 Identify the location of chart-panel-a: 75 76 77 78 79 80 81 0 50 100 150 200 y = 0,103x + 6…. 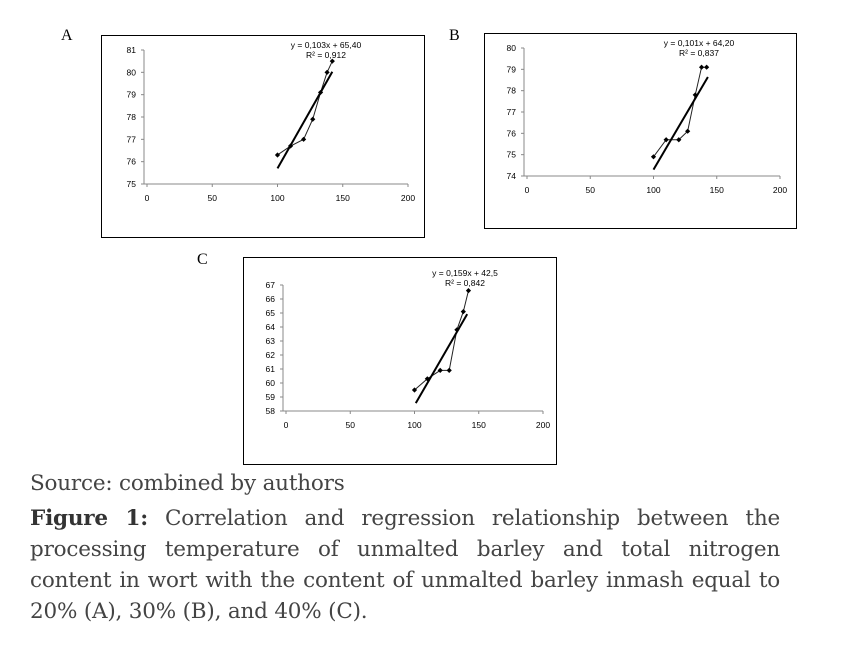
(263, 136).